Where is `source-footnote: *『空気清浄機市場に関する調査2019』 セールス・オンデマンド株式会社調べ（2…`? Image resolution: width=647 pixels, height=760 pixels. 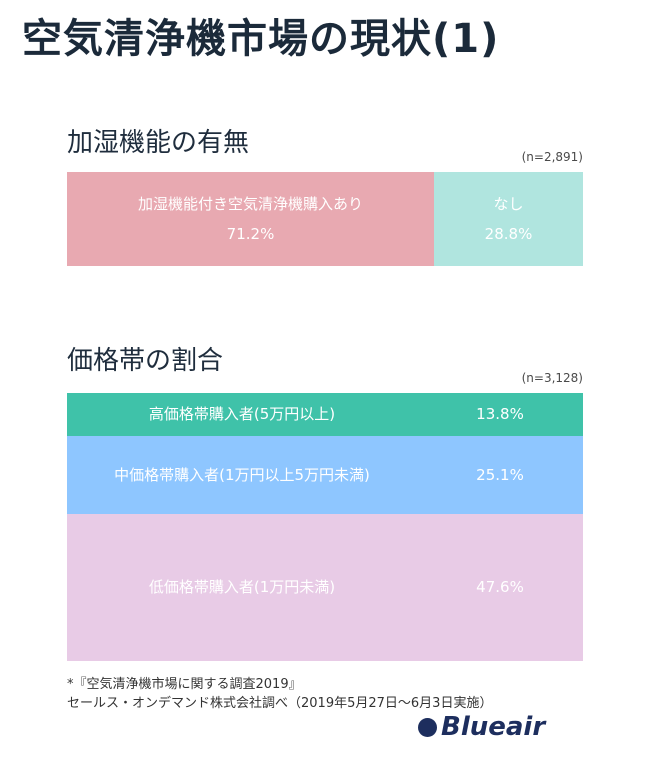 source-footnote: *『空気清浄機市場に関する調査2019』 セールス・オンデマンド株式会社調べ（2… is located at coordinates (279, 694).